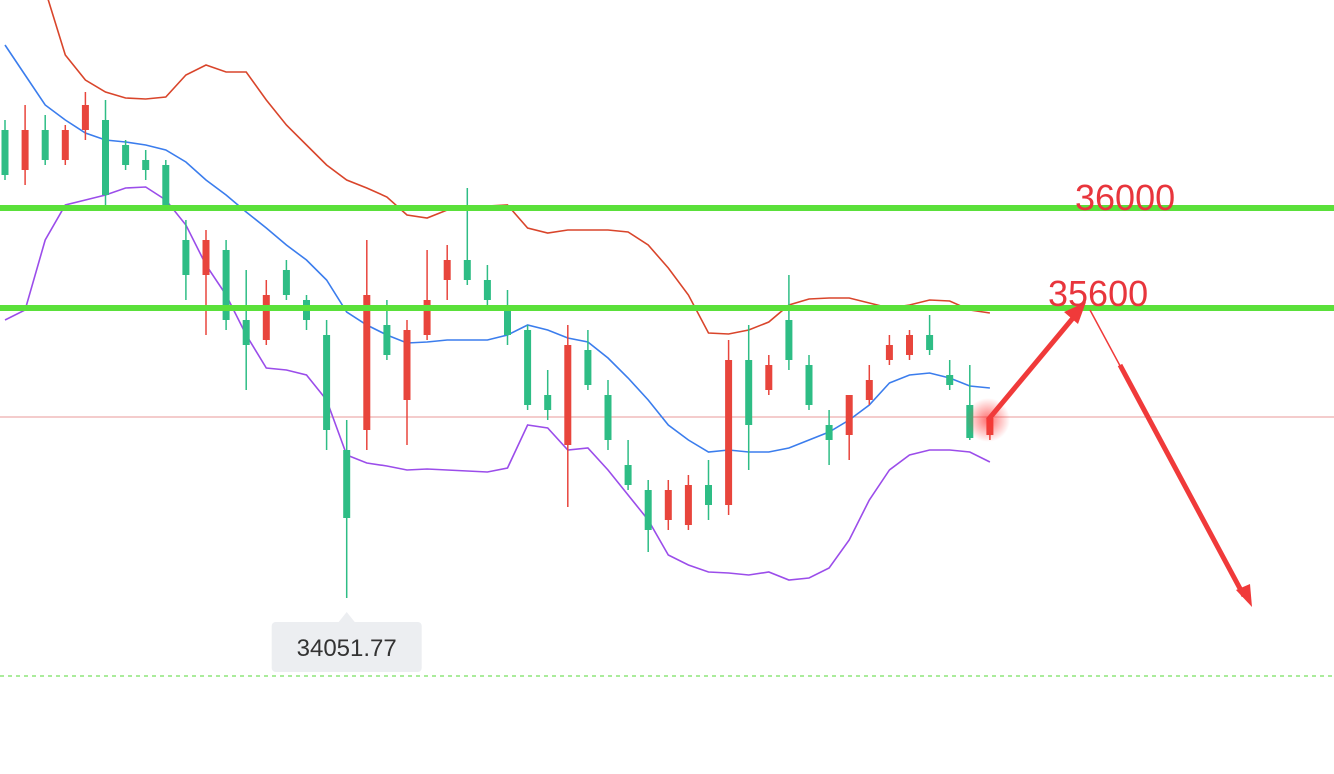 The image size is (1334, 774). Describe the element at coordinates (346, 617) in the screenshot. I see `low-label-pointer` at that location.